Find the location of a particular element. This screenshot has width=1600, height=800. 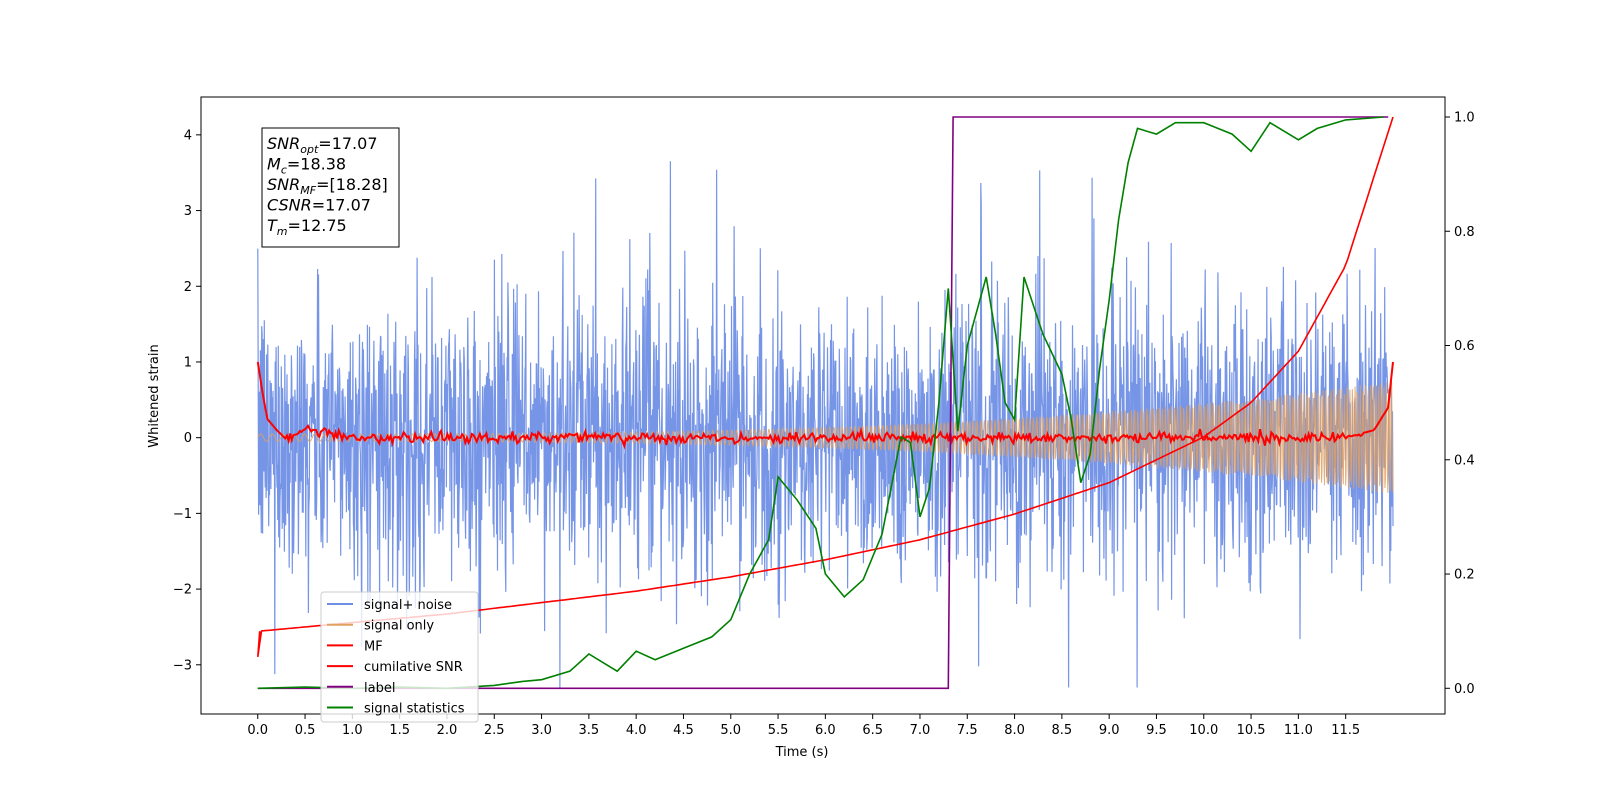

annotation-line: CSNR=17.07 is located at coordinates (319, 205).